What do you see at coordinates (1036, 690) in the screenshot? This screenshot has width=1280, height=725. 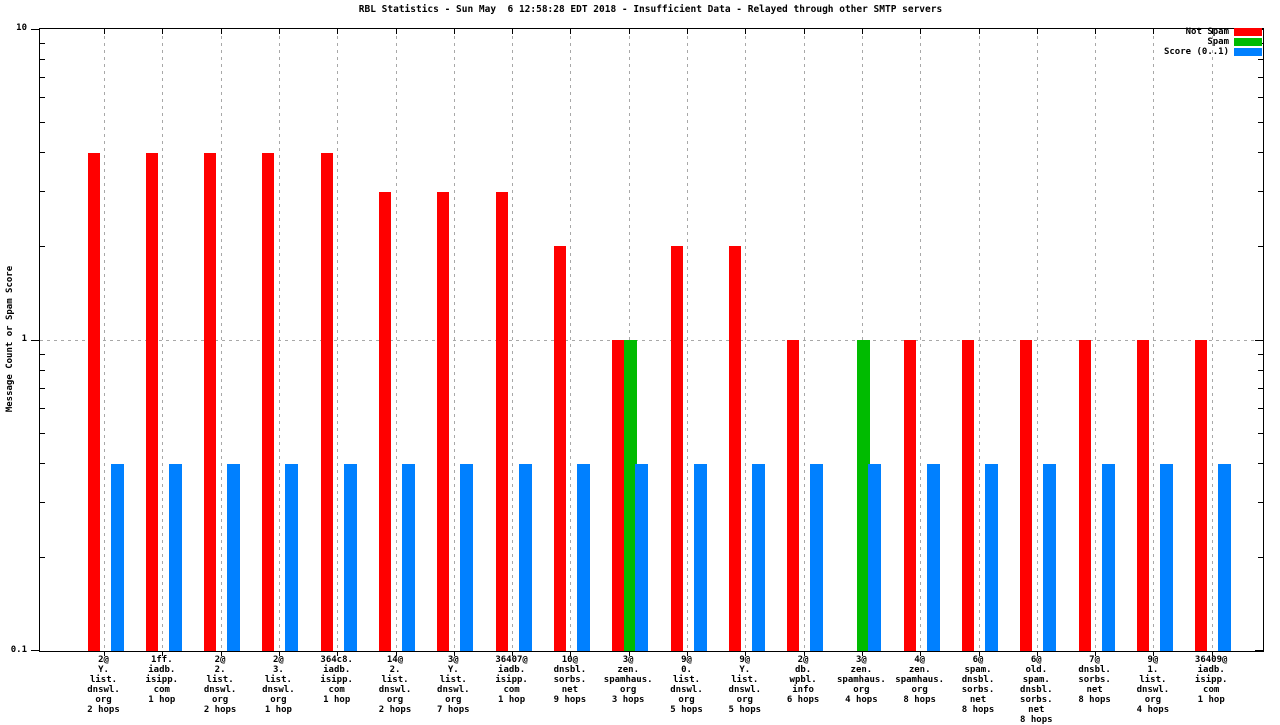 I see `x-category-label: 6@ old. spam. dnsbl. sorbs. net 8 hops` at bounding box center [1036, 690].